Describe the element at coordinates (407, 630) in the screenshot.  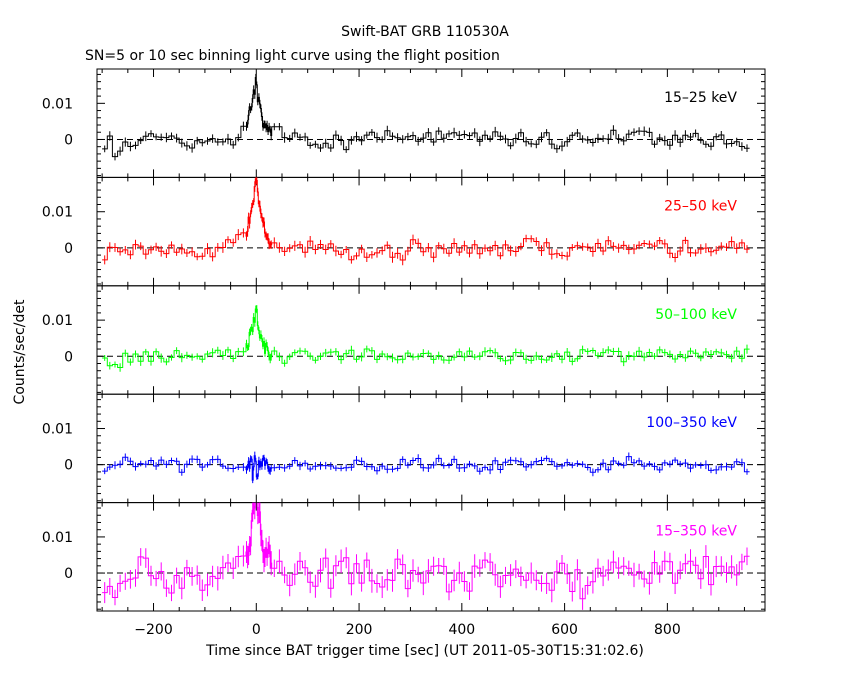
I see `x-axis: −200 0 200 400 600 800` at that location.